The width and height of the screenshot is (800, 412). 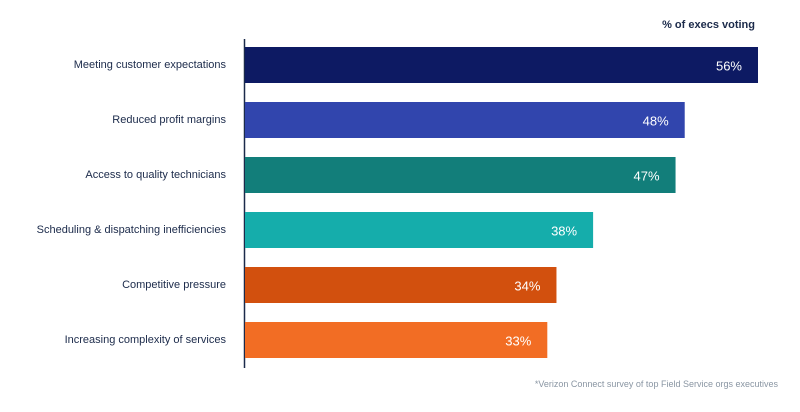 I want to click on bar-value-label: 48%, so click(x=656, y=121).